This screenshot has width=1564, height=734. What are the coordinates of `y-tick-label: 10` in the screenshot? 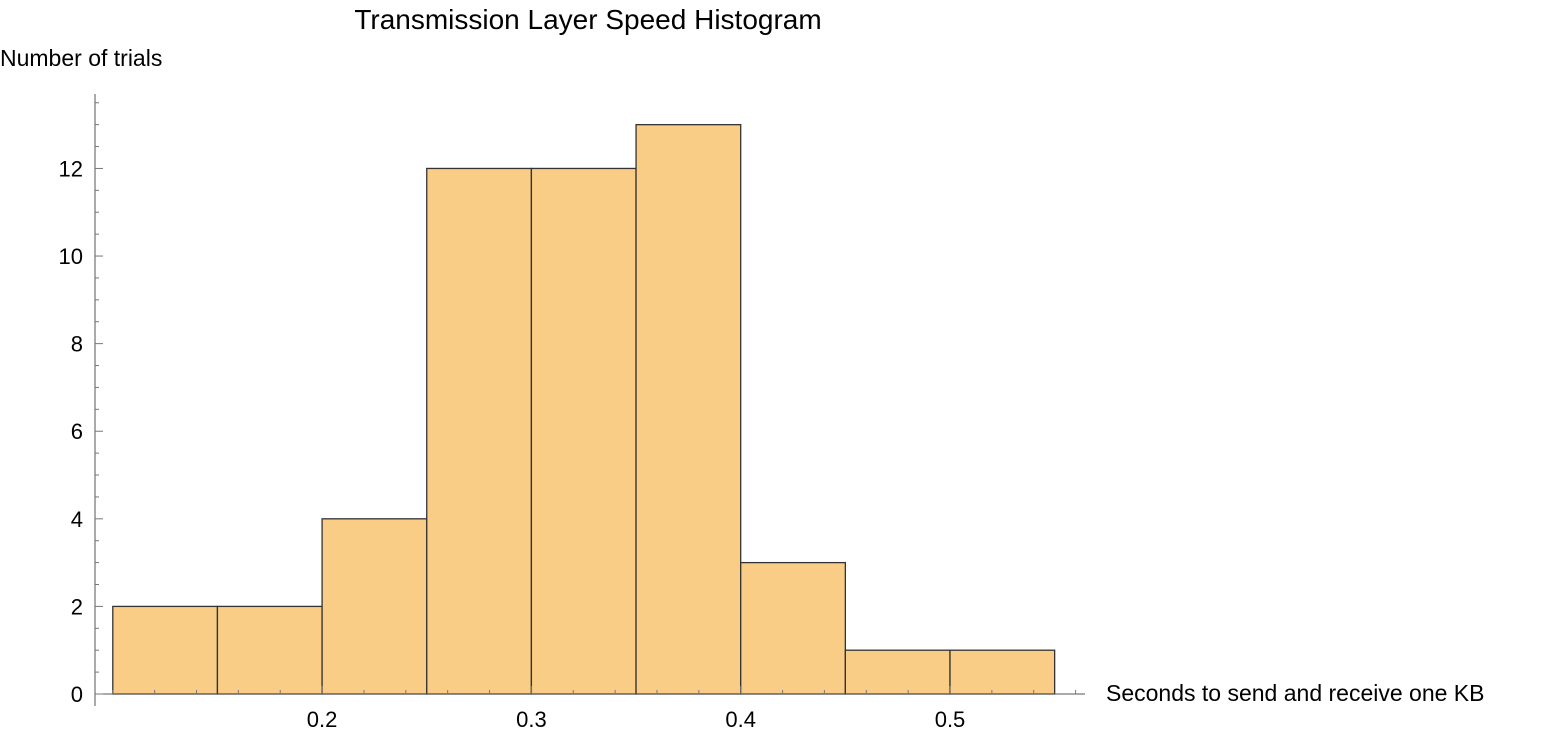 It's located at (71, 256).